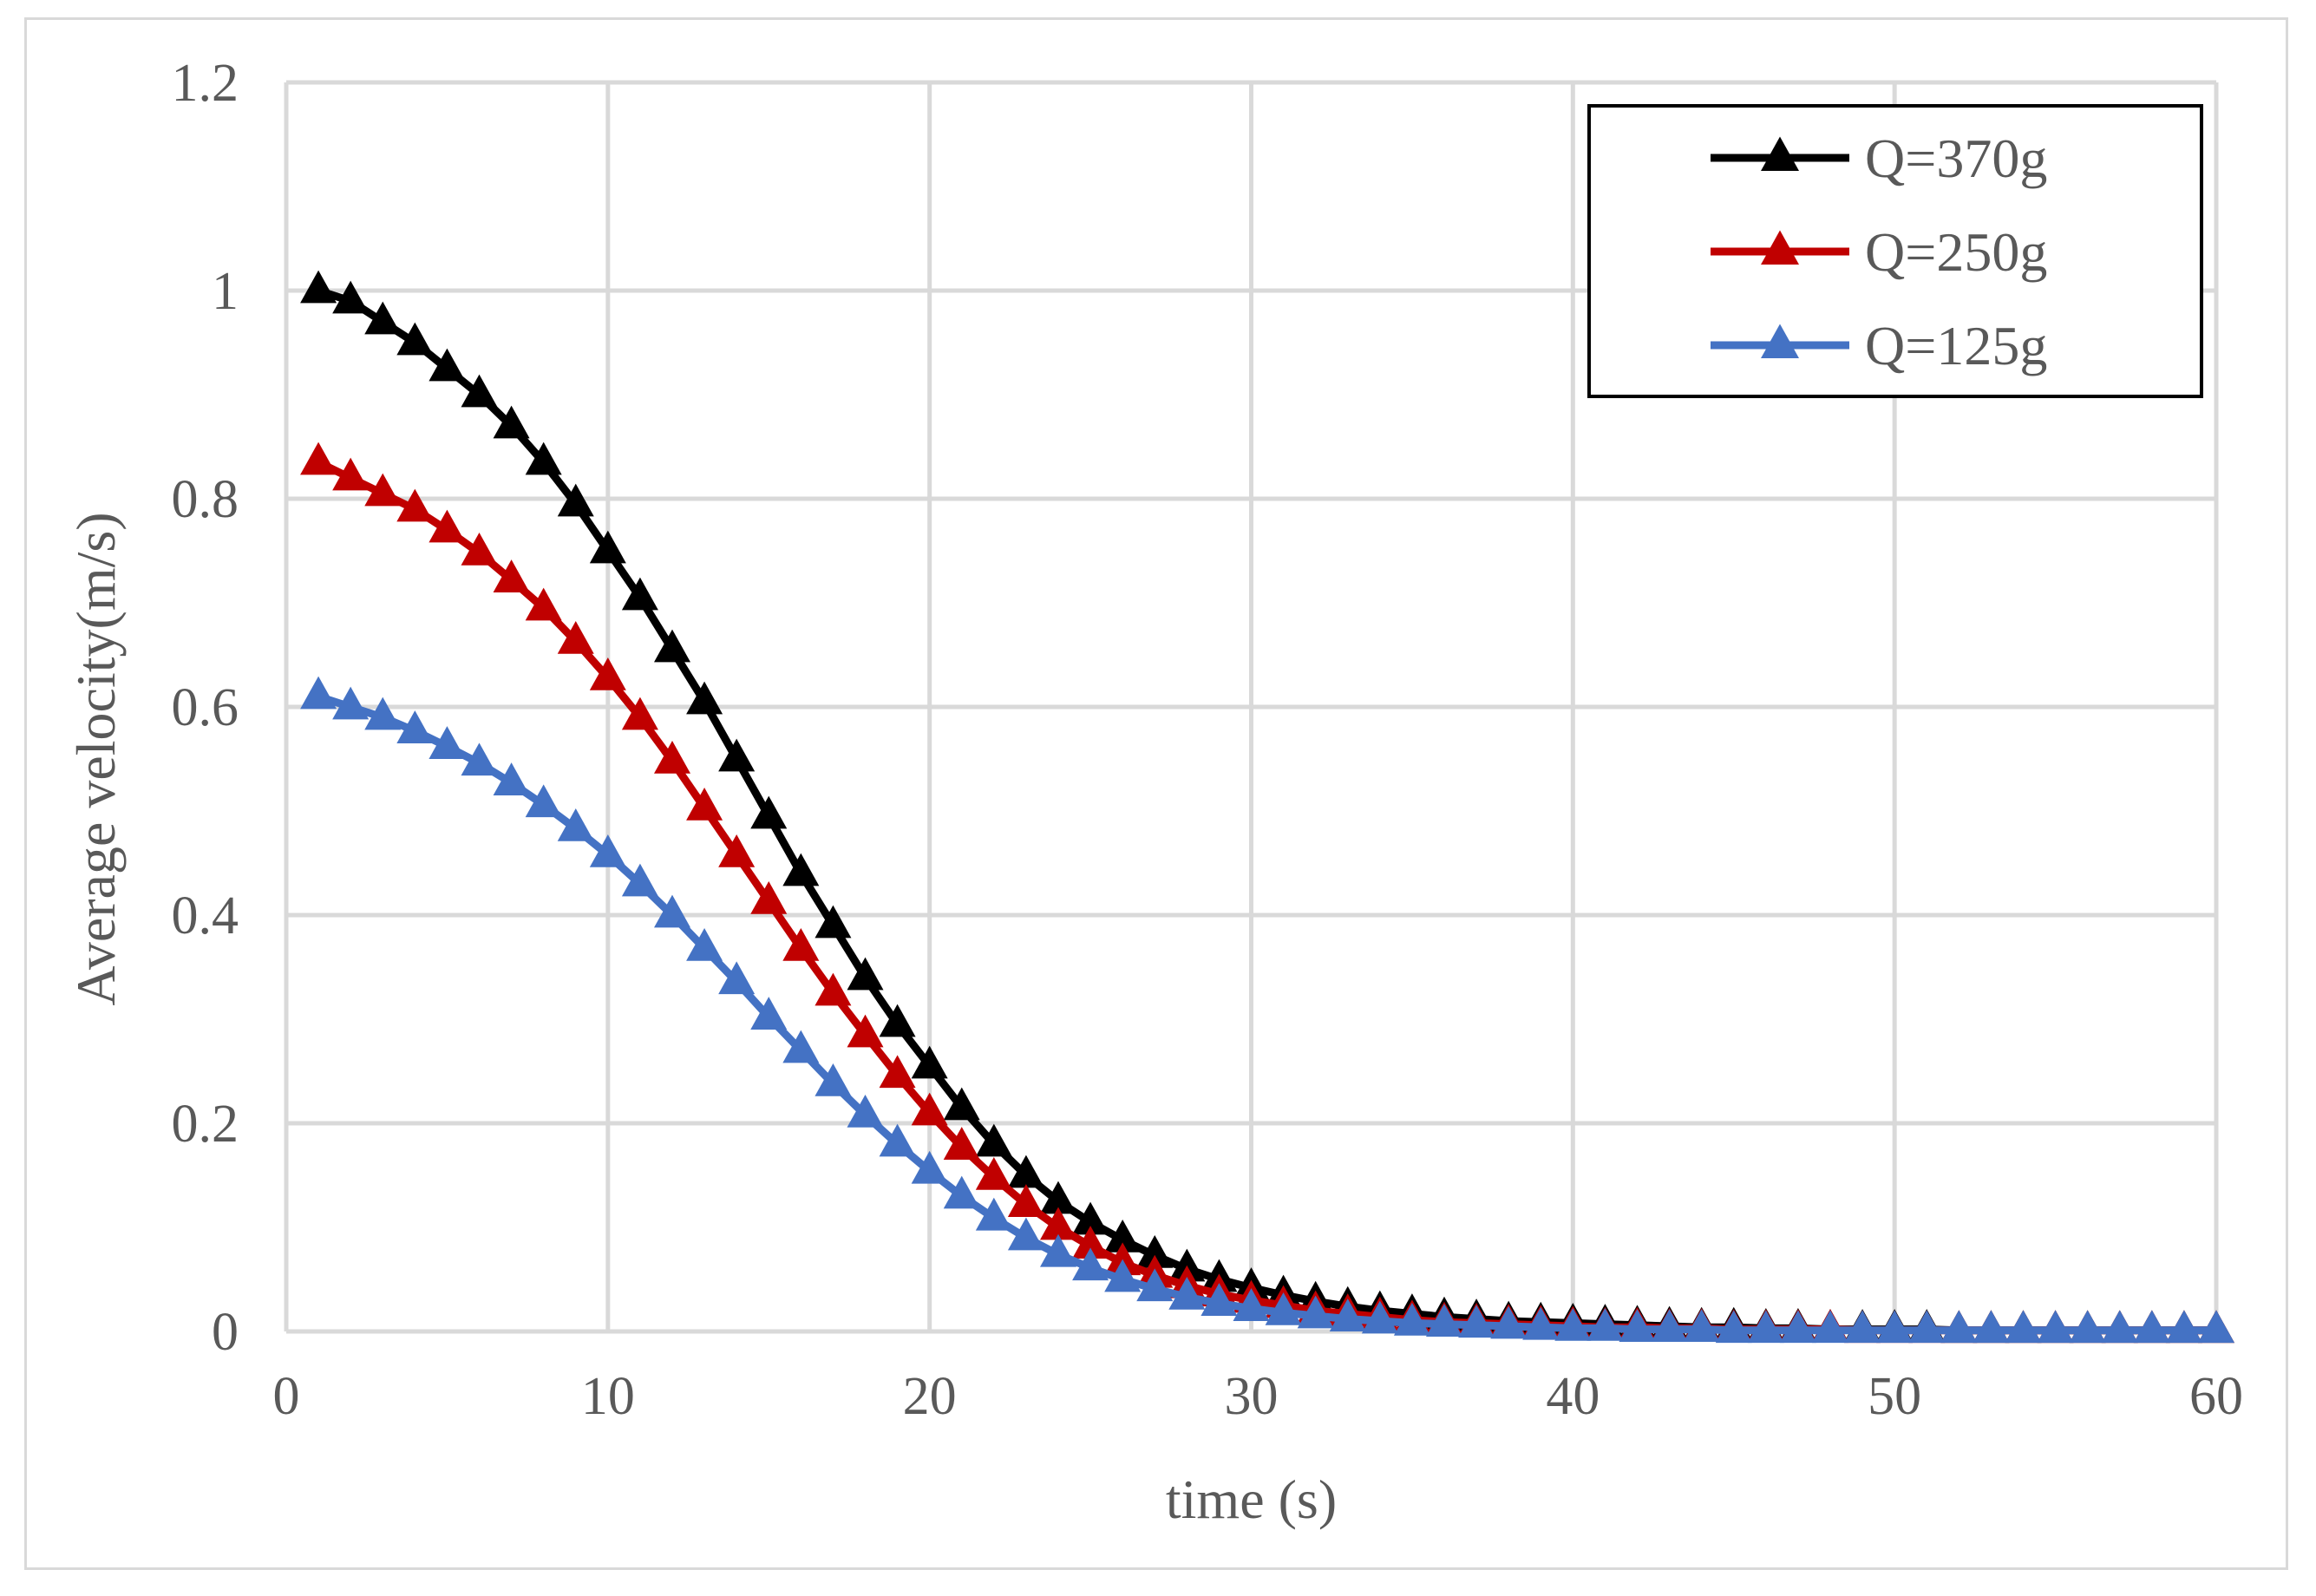 Image resolution: width=2316 pixels, height=1596 pixels. What do you see at coordinates (1252, 1396) in the screenshot?
I see `x-tick-label: 30` at bounding box center [1252, 1396].